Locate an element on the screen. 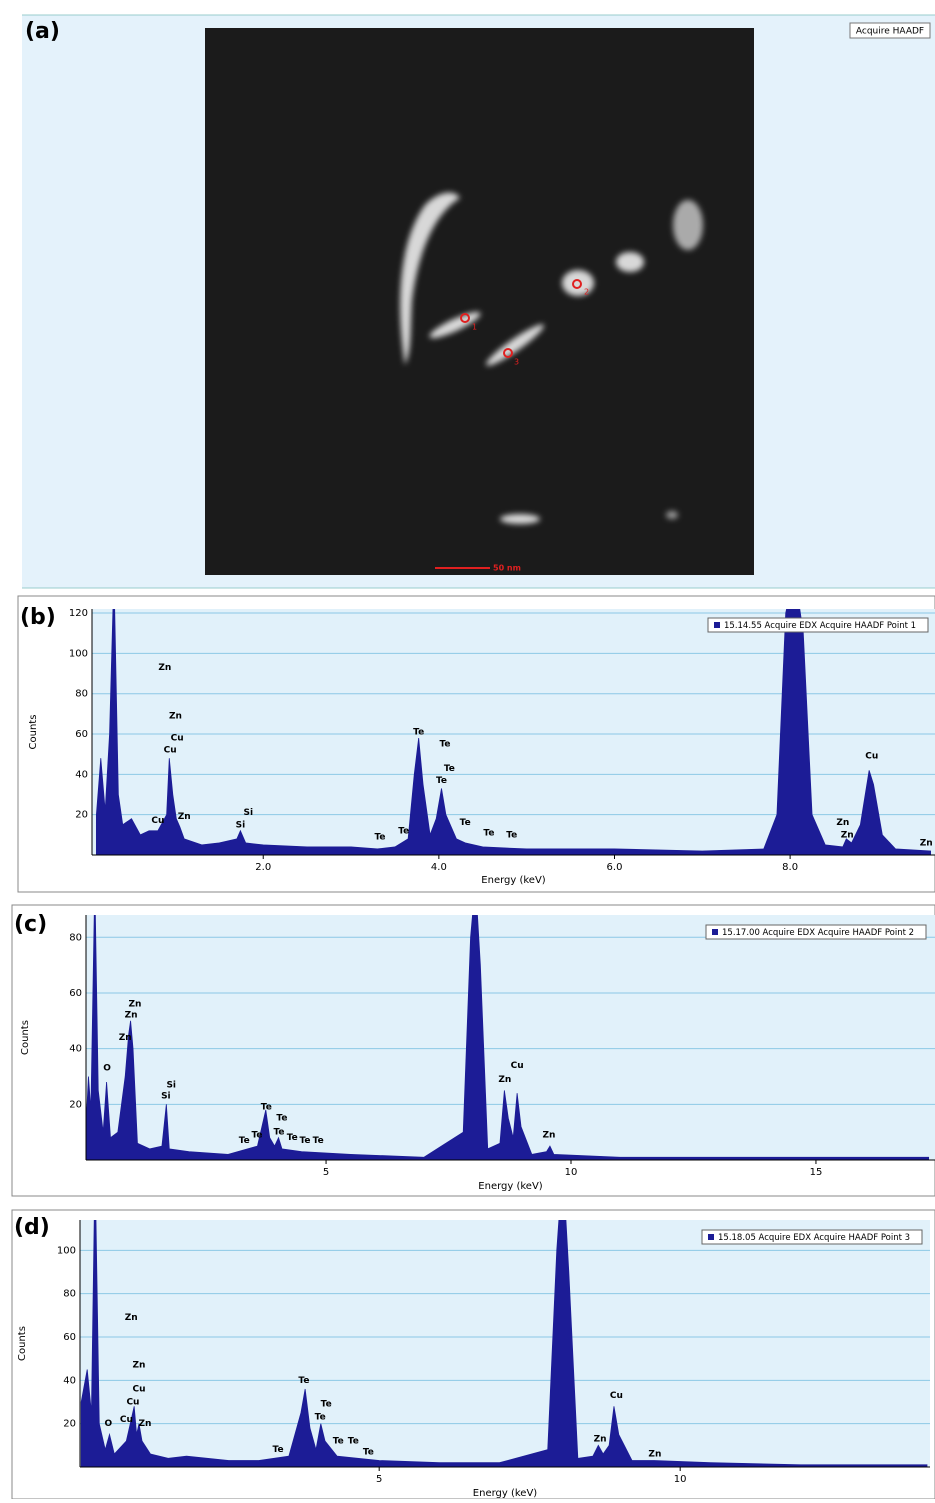  panel-label: (a) is located at coordinates (42, 31).